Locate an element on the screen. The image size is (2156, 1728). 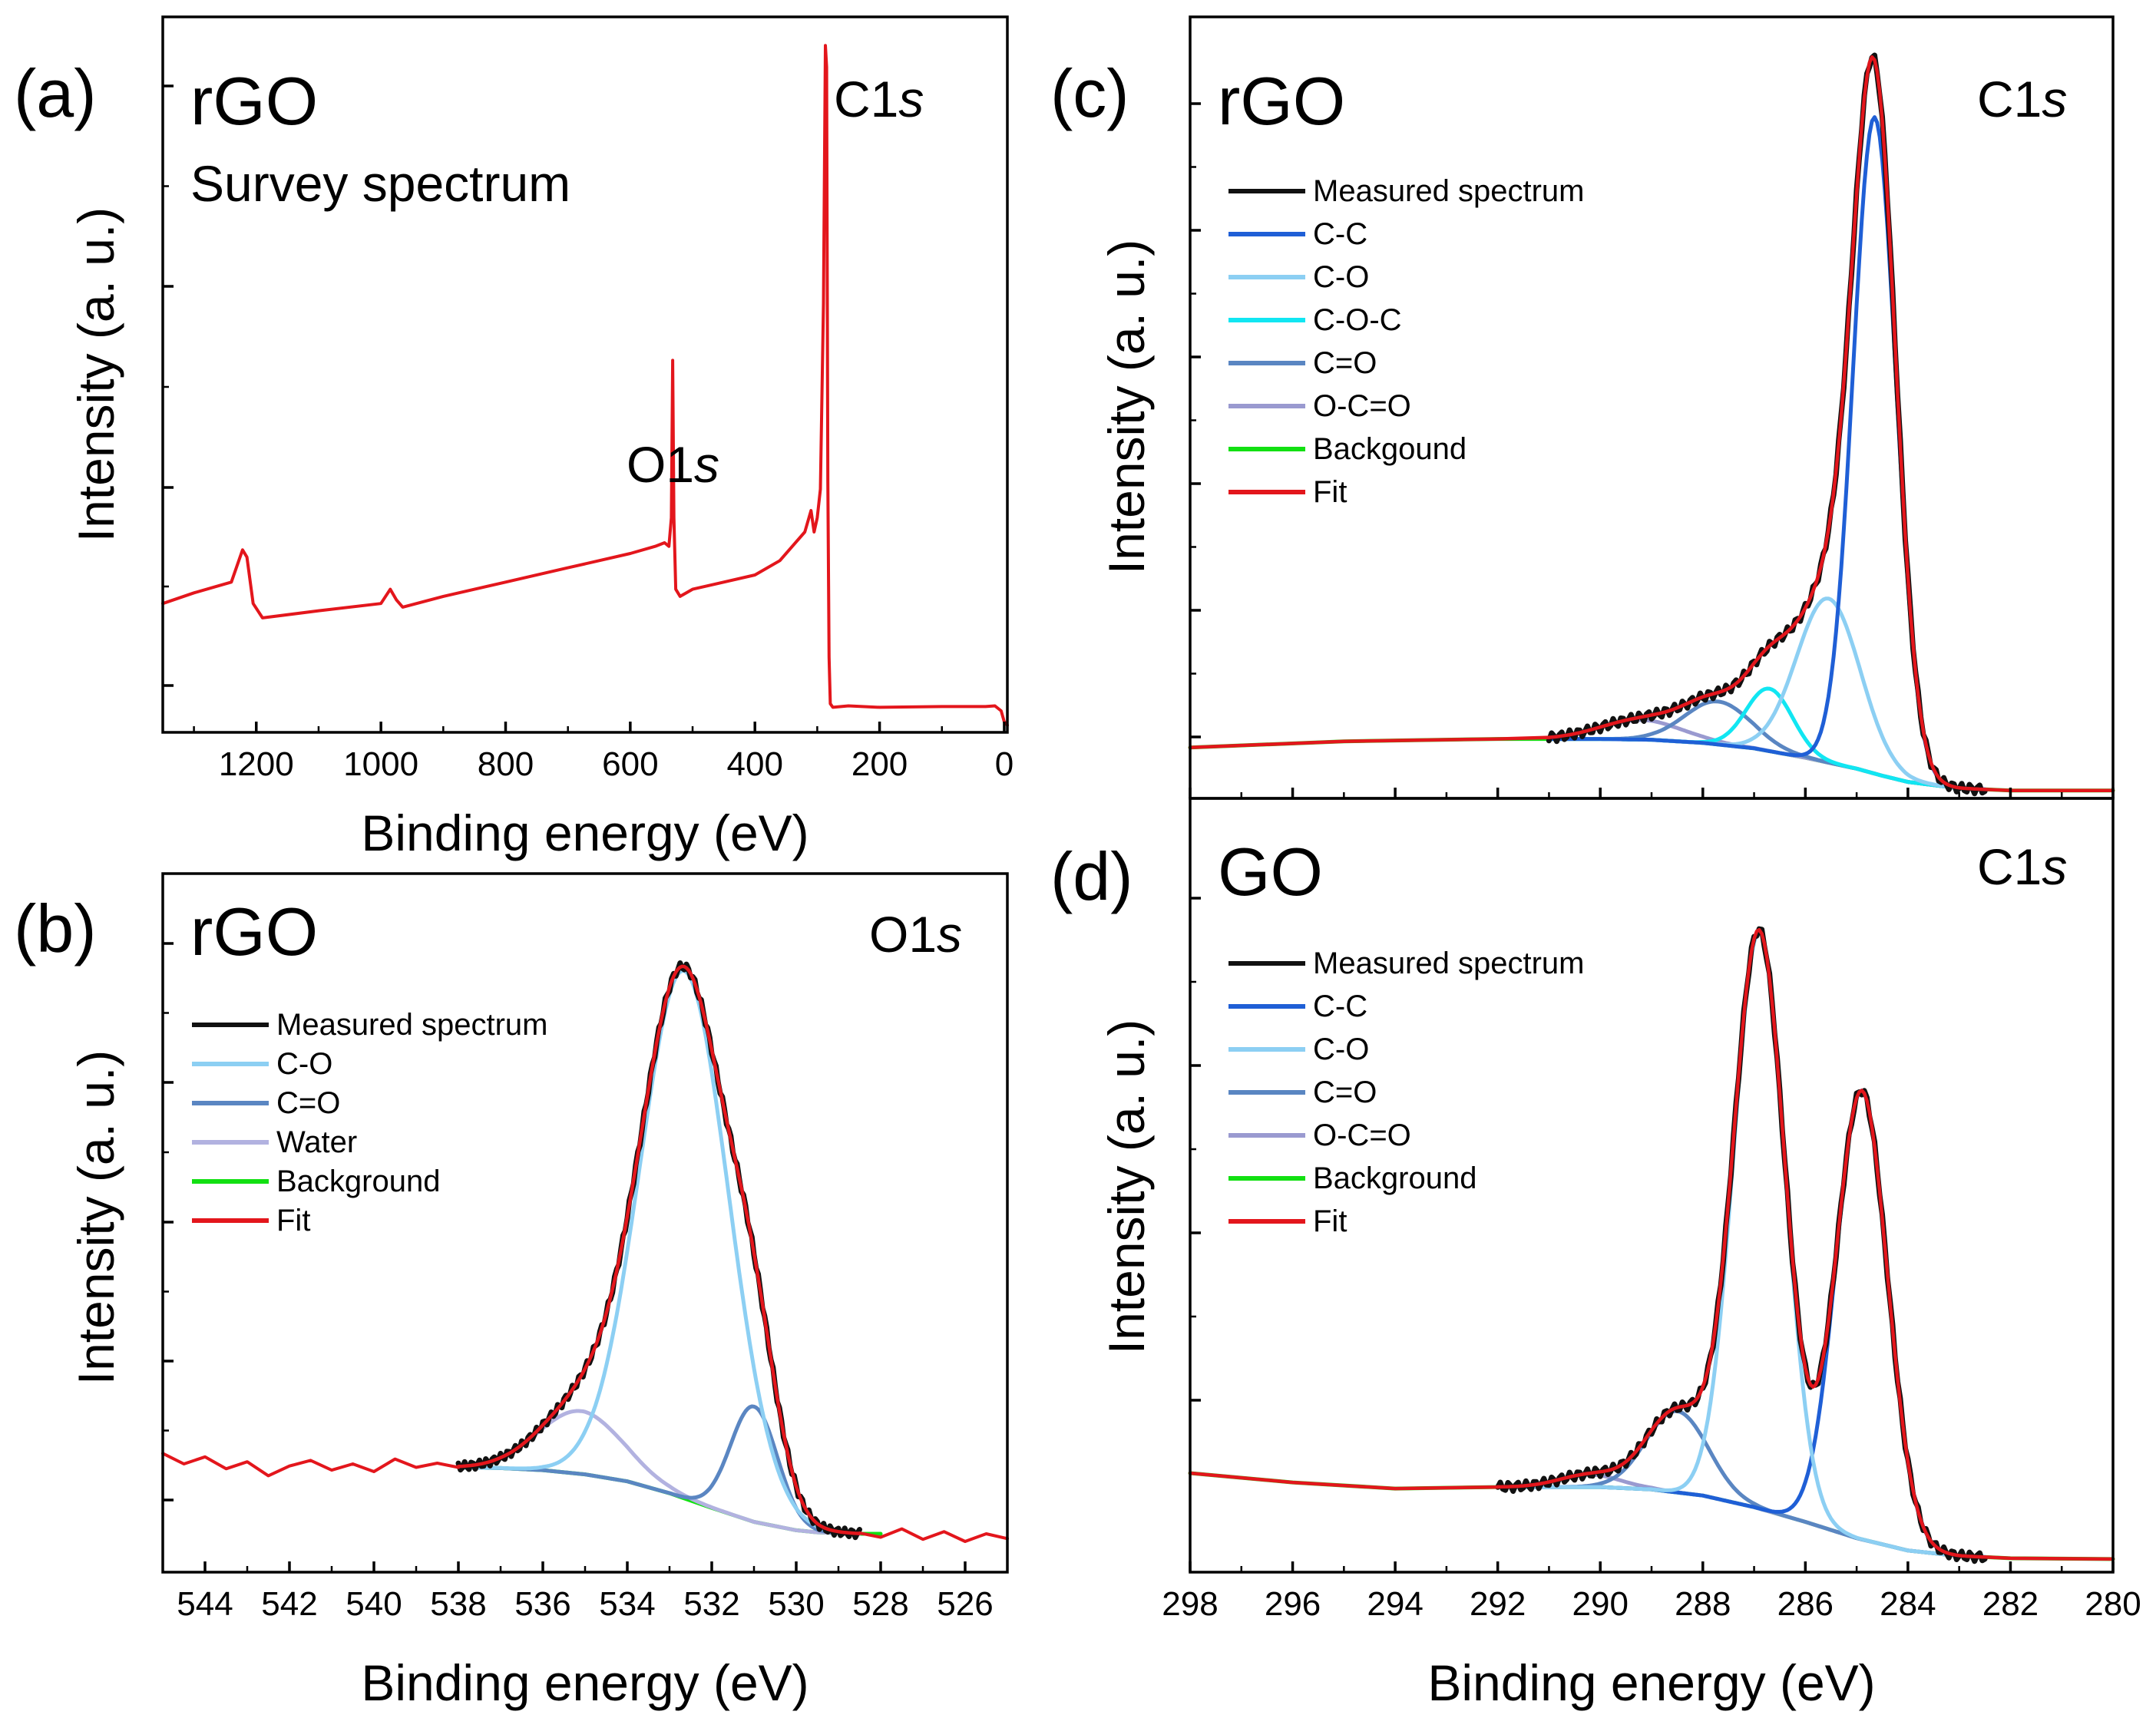
panel-d-legend-label: C=O is located at coordinates (1345, 1092).